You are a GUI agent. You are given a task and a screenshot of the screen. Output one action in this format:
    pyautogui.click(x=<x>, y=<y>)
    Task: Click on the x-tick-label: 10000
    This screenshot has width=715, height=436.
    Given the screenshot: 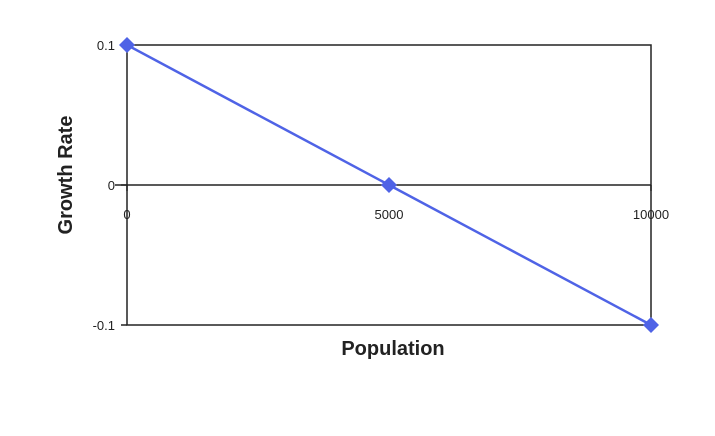 What is the action you would take?
    pyautogui.click(x=651, y=214)
    